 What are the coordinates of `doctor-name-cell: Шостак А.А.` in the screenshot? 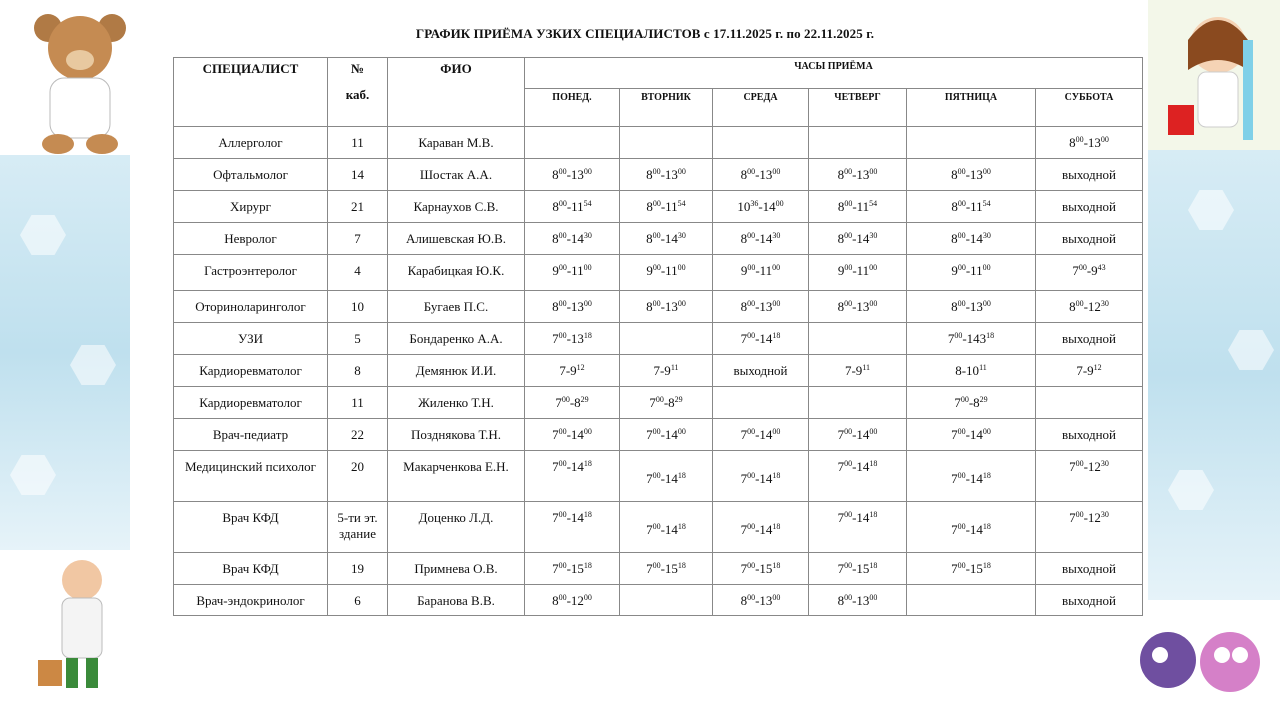 It's located at (456, 174).